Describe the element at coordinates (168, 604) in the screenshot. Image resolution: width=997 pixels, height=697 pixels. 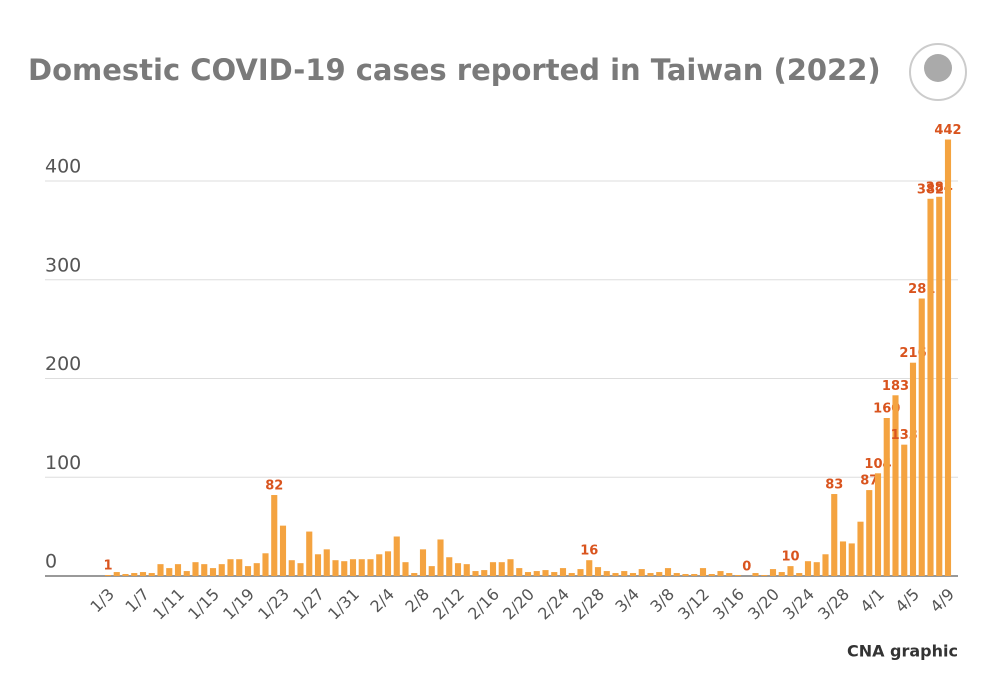
I see `x-tick-label: 1/11` at that location.